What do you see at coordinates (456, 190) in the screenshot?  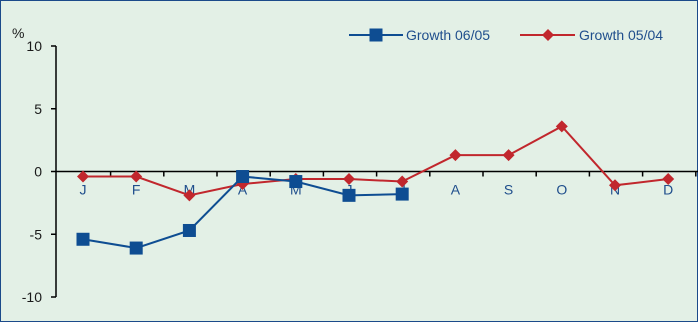 I see `x-tick-label: A` at bounding box center [456, 190].